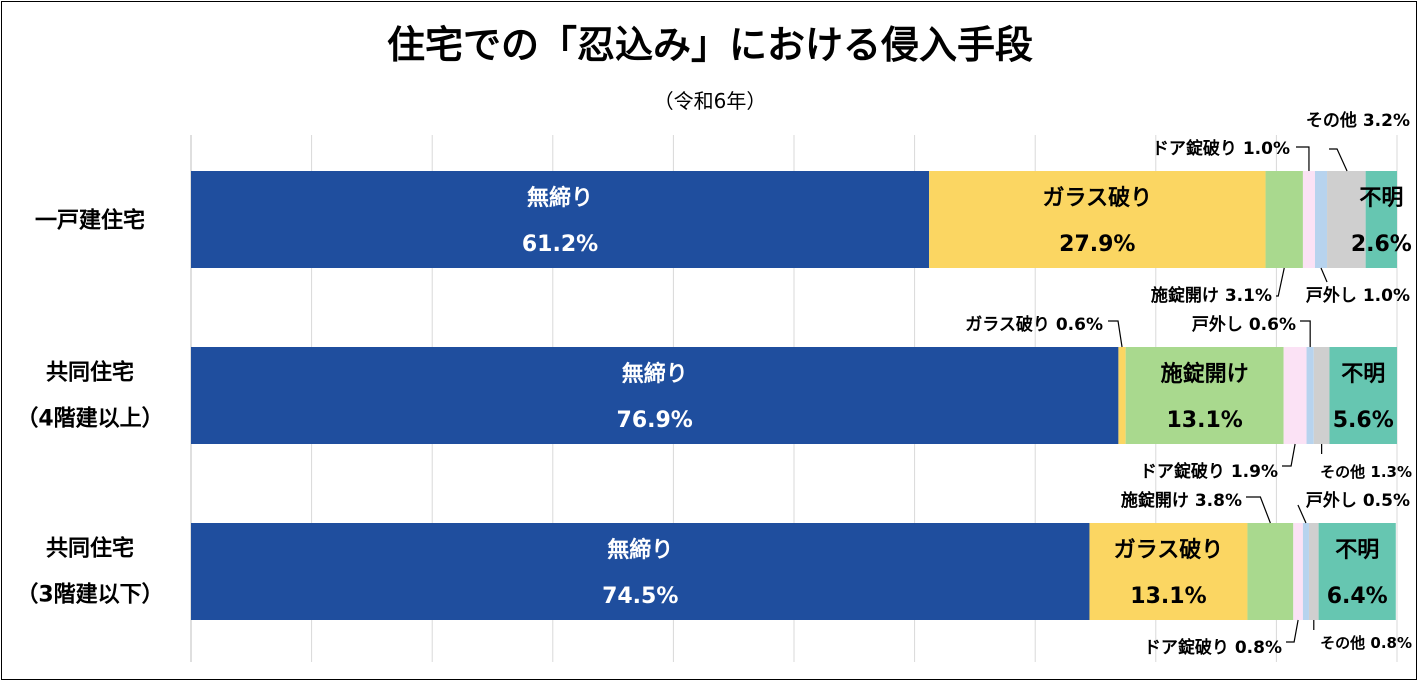  What do you see at coordinates (710, 45) in the screenshot?
I see `chart-title: 住宅での「忍込み」における侵入手段` at bounding box center [710, 45].